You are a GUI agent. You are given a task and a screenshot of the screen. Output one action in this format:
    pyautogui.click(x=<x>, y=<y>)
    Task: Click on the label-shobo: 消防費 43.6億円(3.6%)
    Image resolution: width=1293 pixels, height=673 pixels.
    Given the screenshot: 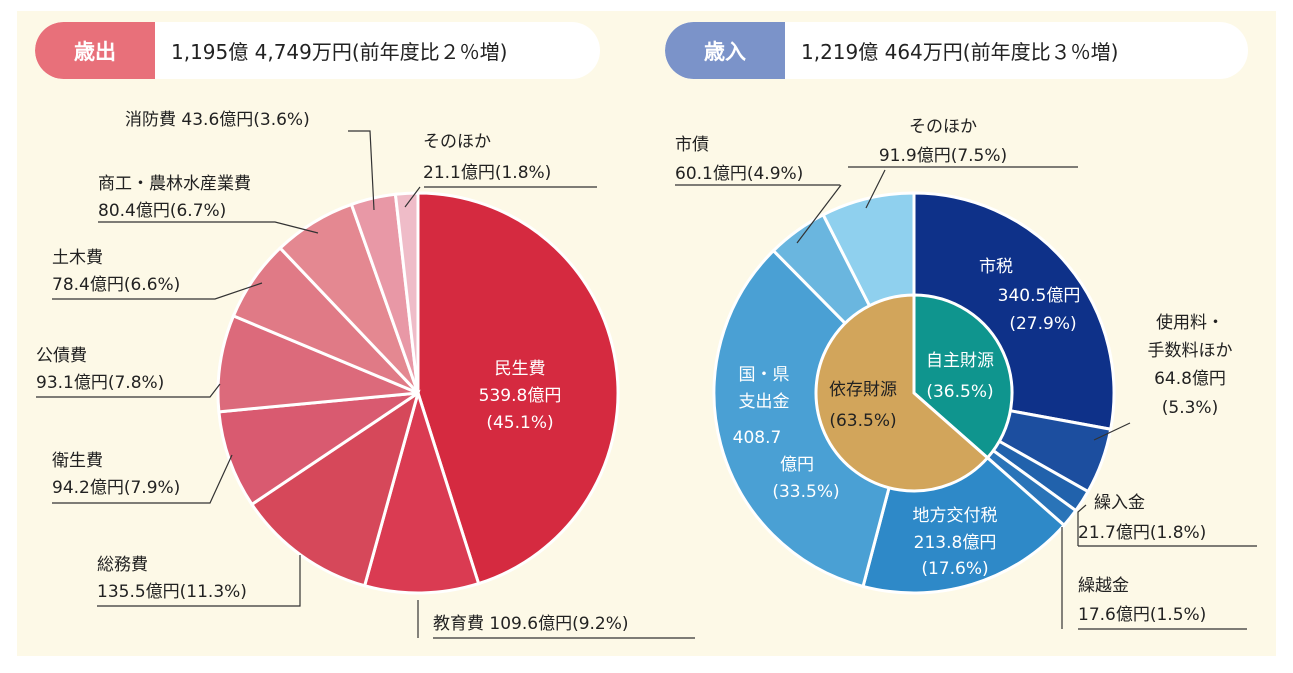 What is the action you would take?
    pyautogui.click(x=217, y=120)
    